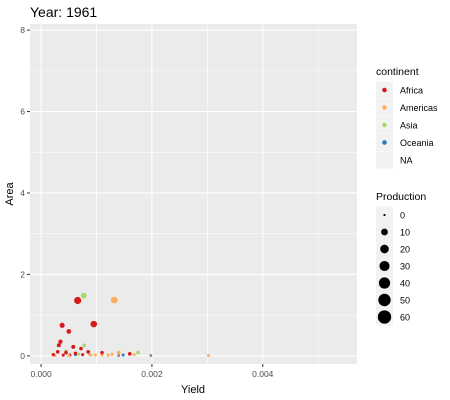 This screenshot has width=450, height=400. What do you see at coordinates (402, 216) in the screenshot?
I see `production-legend-label: 0` at bounding box center [402, 216].